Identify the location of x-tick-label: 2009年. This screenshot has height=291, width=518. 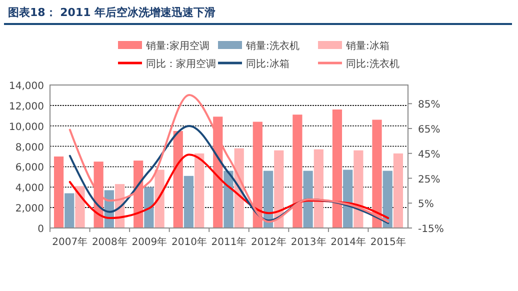
(150, 242).